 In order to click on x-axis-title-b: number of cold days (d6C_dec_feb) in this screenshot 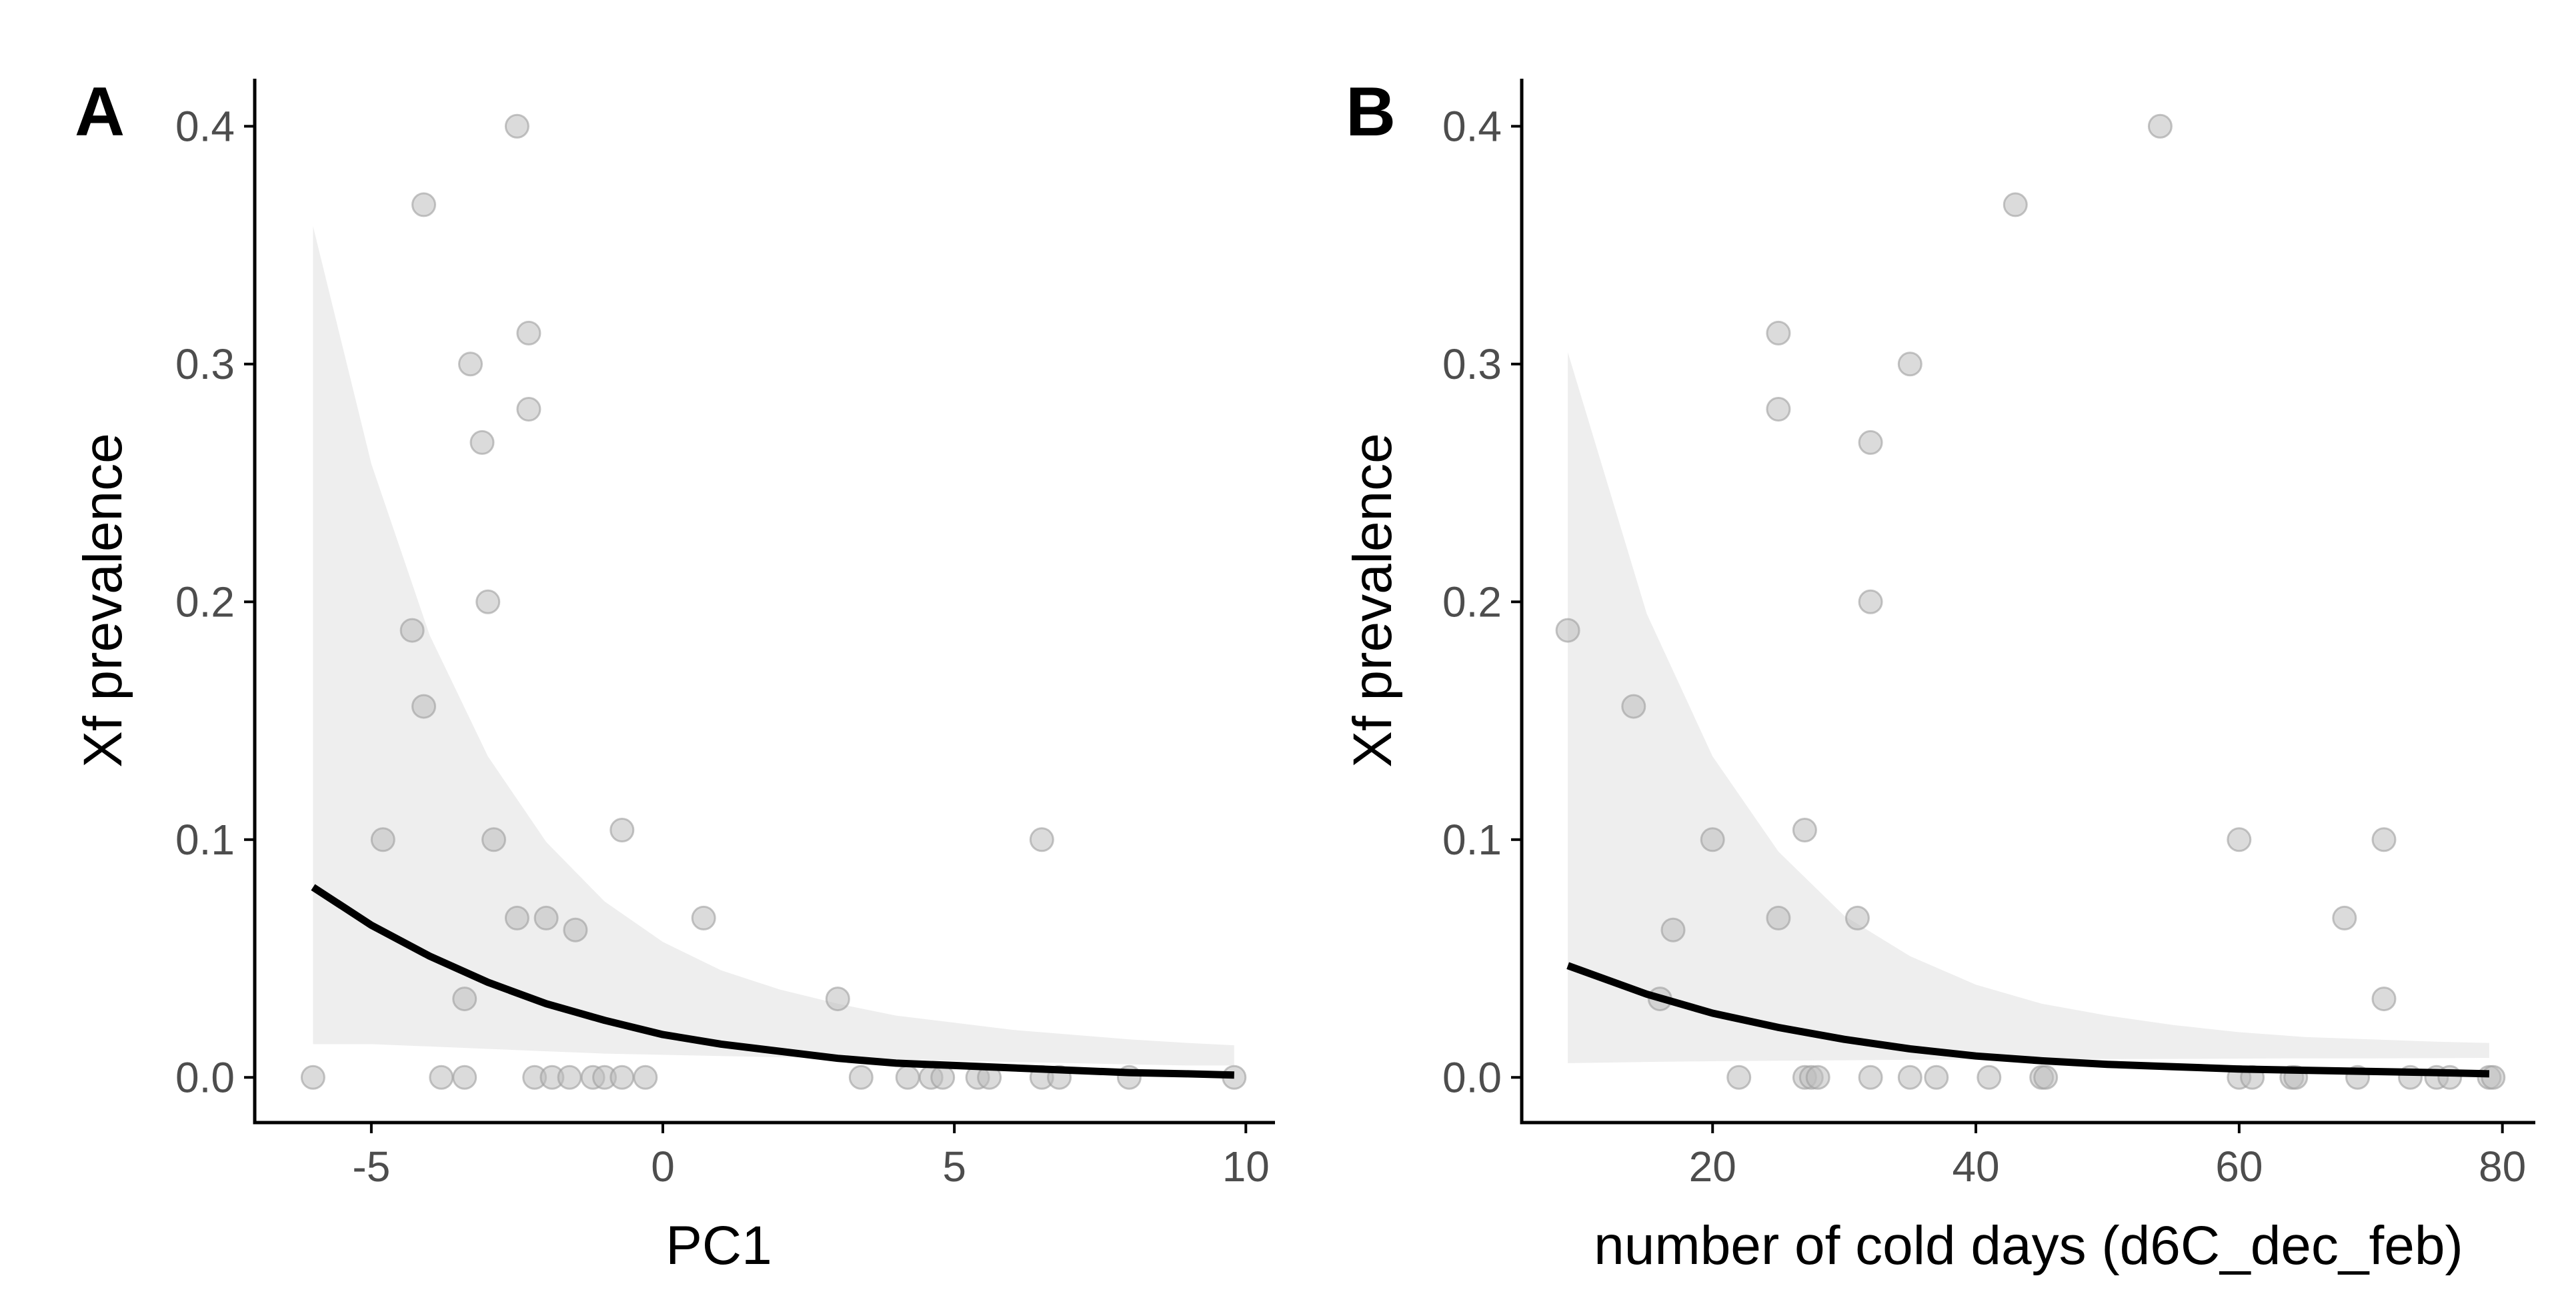, I will do `click(2028, 1245)`.